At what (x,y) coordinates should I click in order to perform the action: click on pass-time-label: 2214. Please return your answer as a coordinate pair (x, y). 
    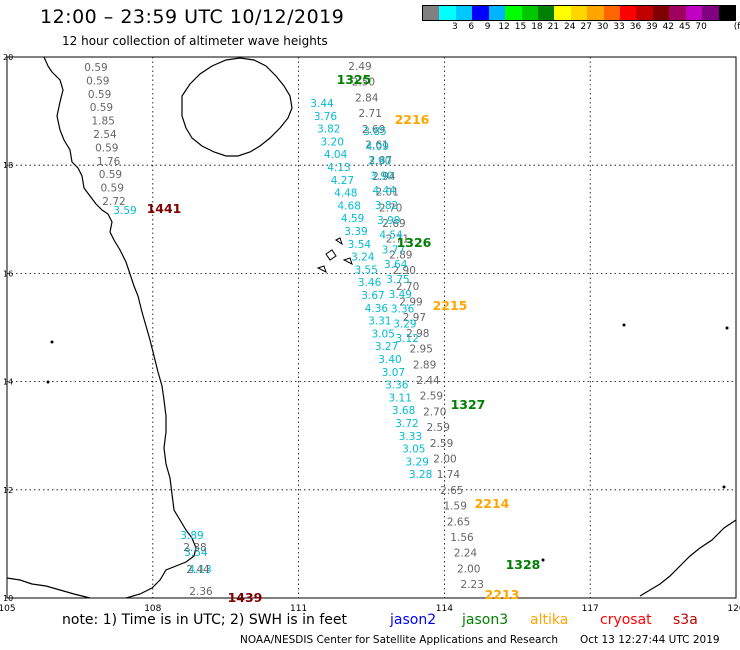
    Looking at the image, I should click on (492, 503).